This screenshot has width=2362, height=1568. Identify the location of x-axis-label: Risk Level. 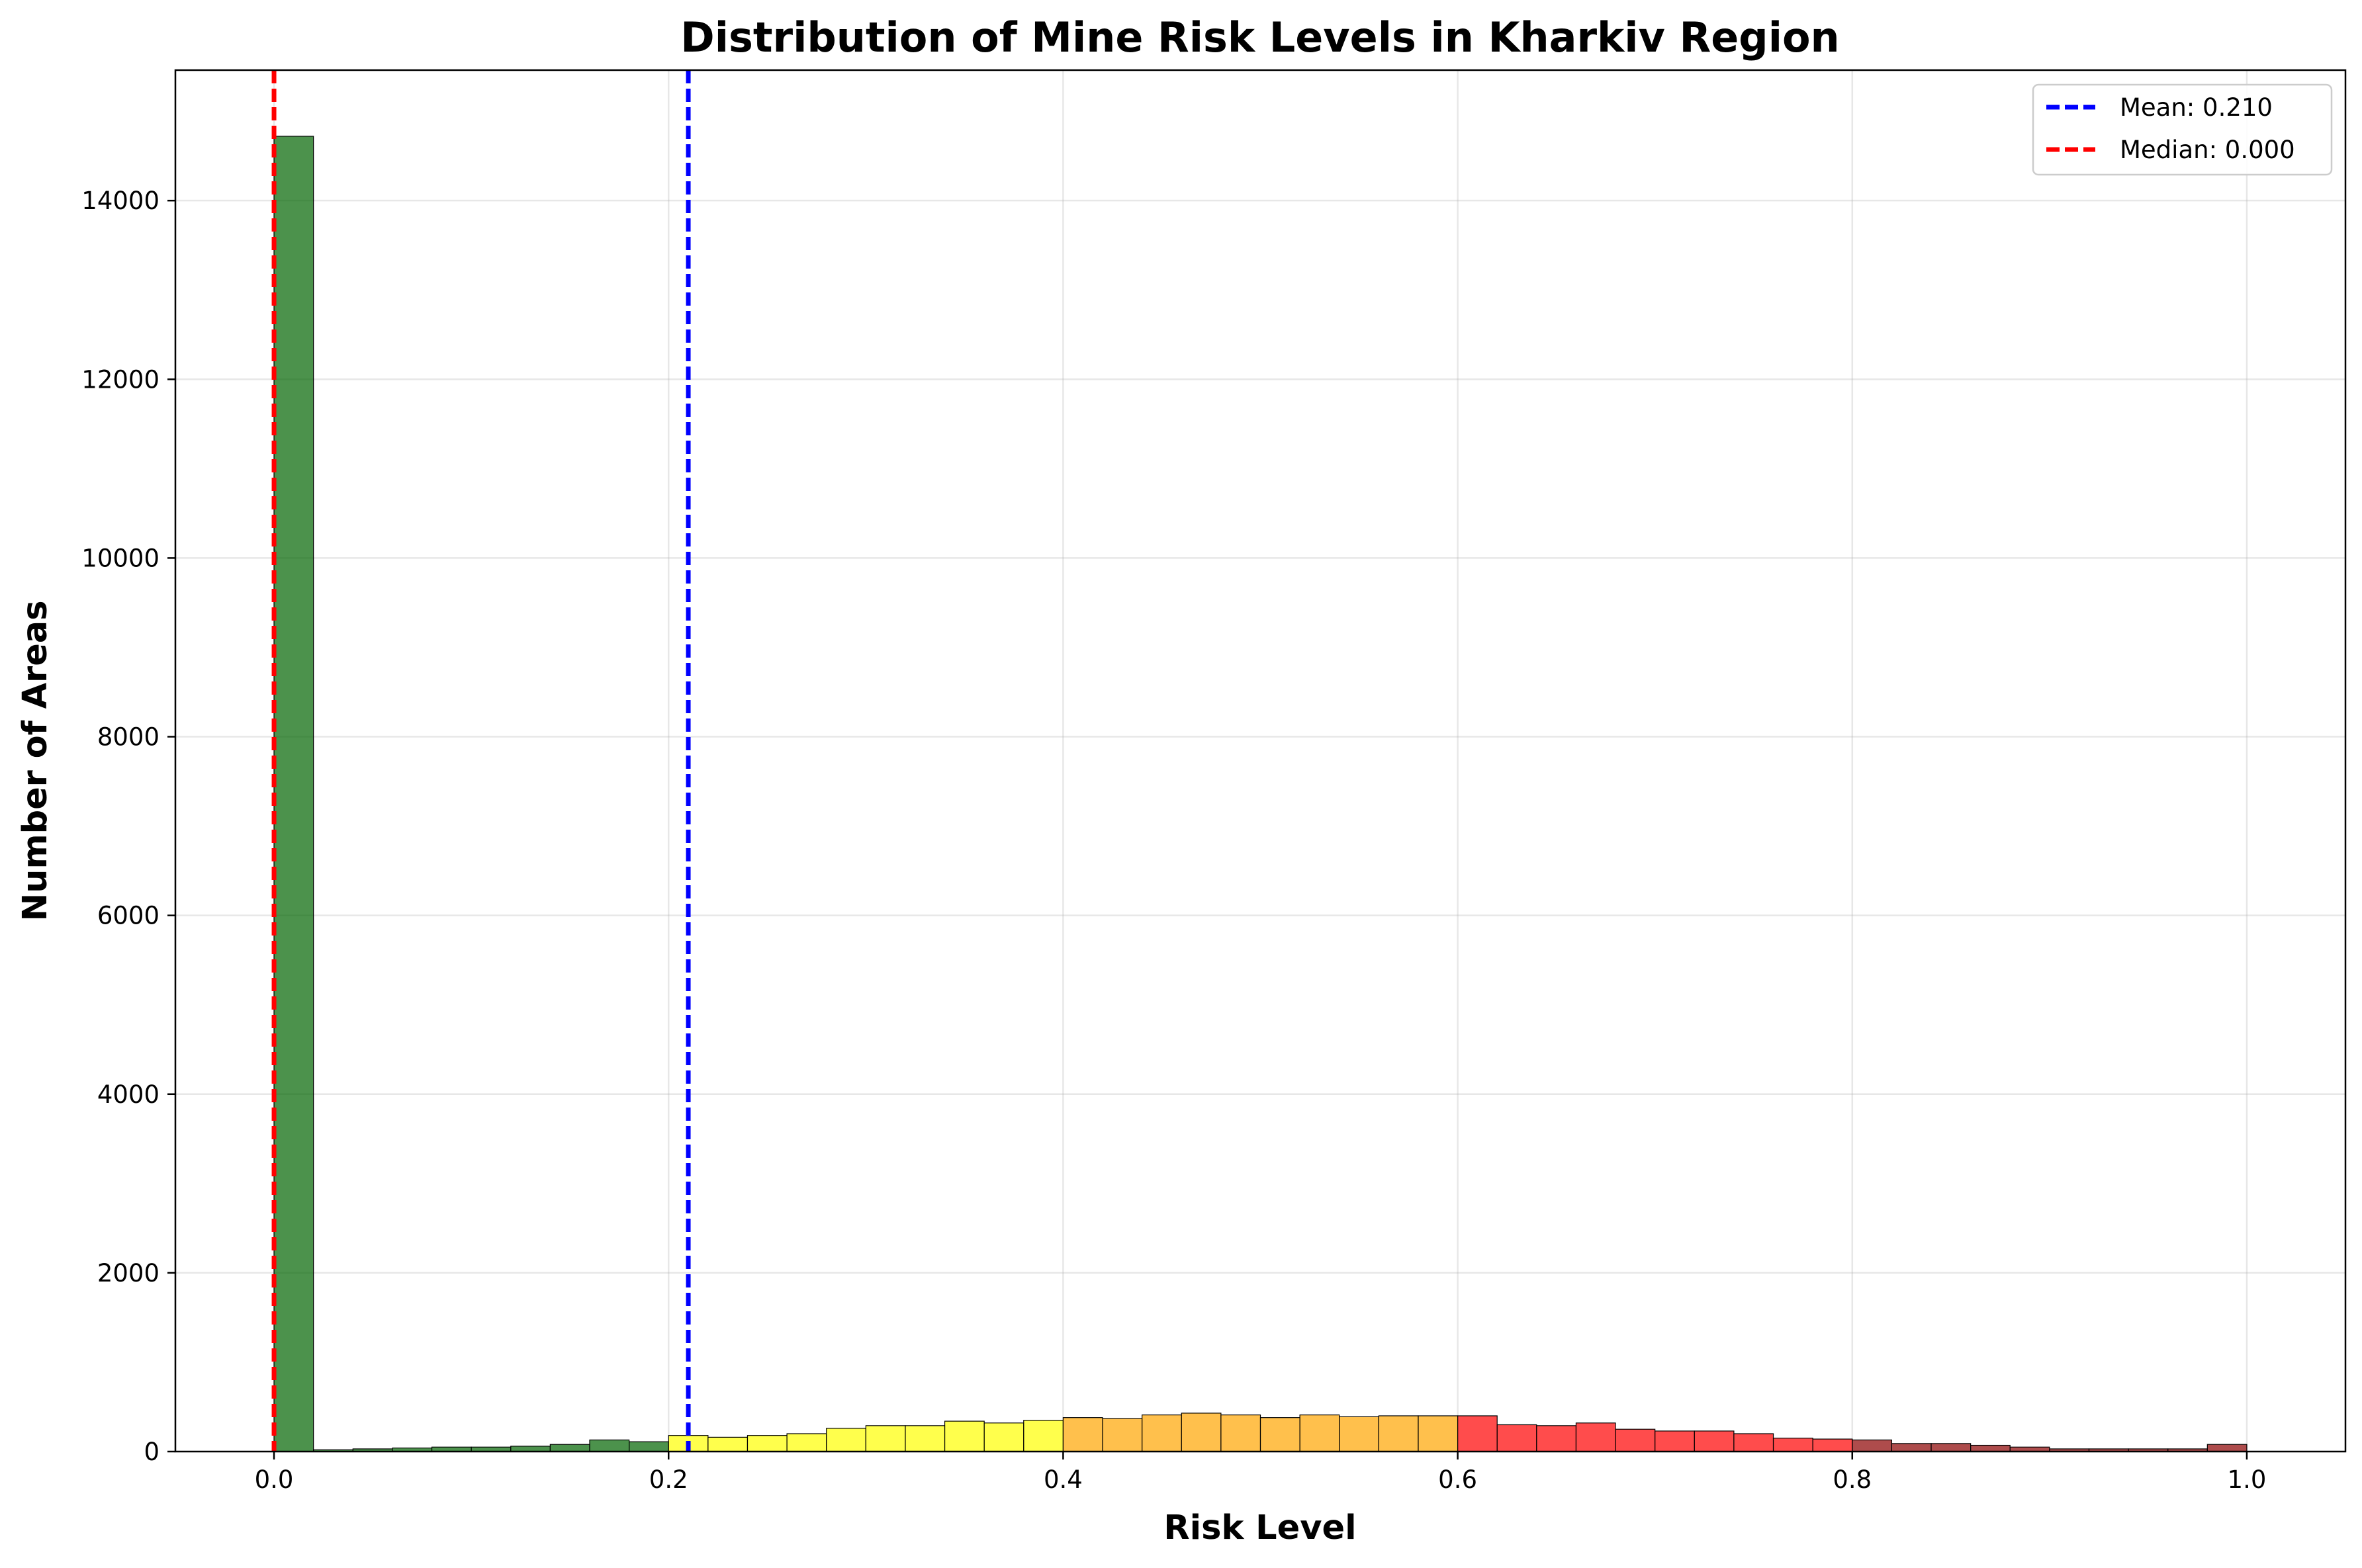
(1259, 1528).